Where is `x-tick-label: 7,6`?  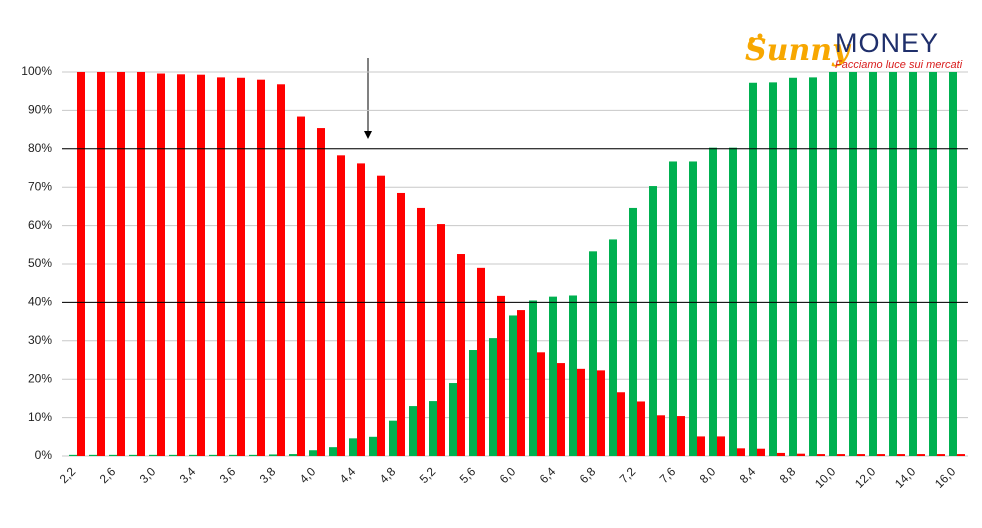
x-tick-label: 7,6 is located at coordinates (668, 475).